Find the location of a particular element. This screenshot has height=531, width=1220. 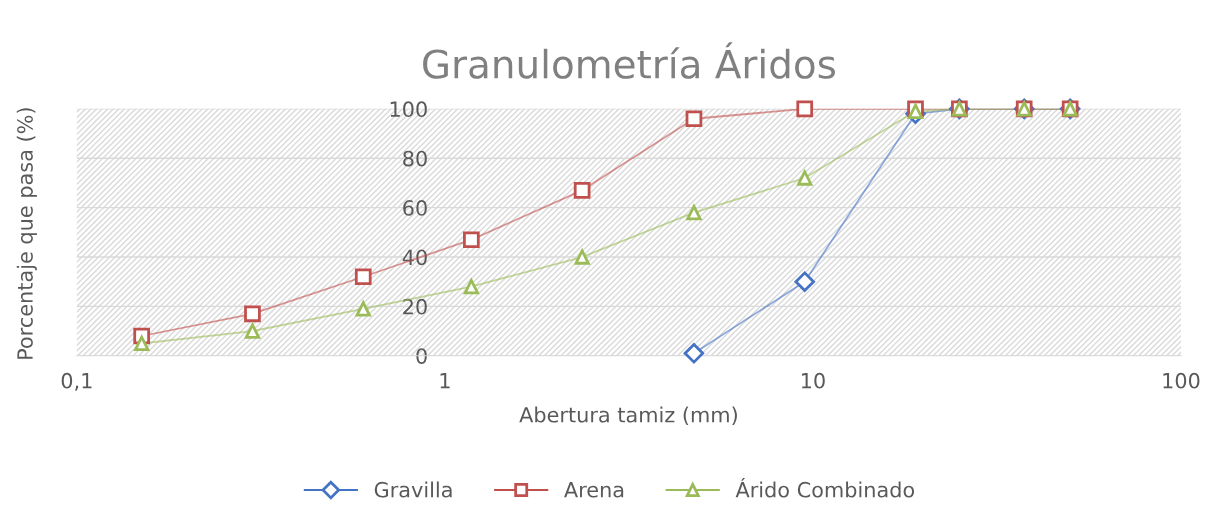

x-tick-label: 10 is located at coordinates (813, 380).